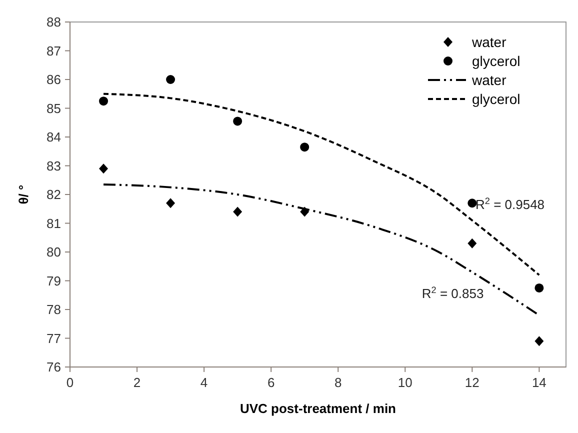  Describe the element at coordinates (70, 382) in the screenshot. I see `x-tick-label: 0` at that location.